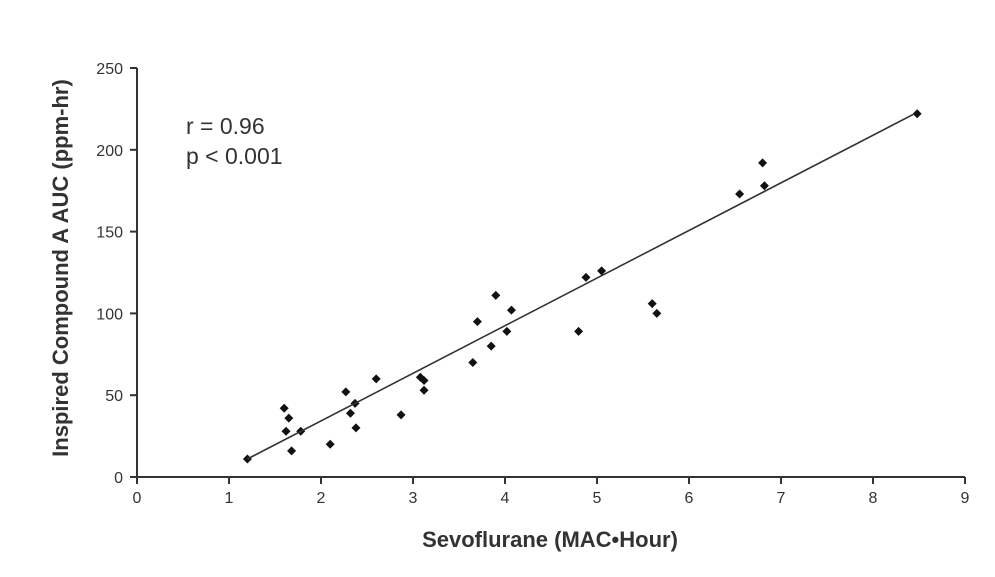  What do you see at coordinates (781, 498) in the screenshot?
I see `x-tick-label: 7` at bounding box center [781, 498].